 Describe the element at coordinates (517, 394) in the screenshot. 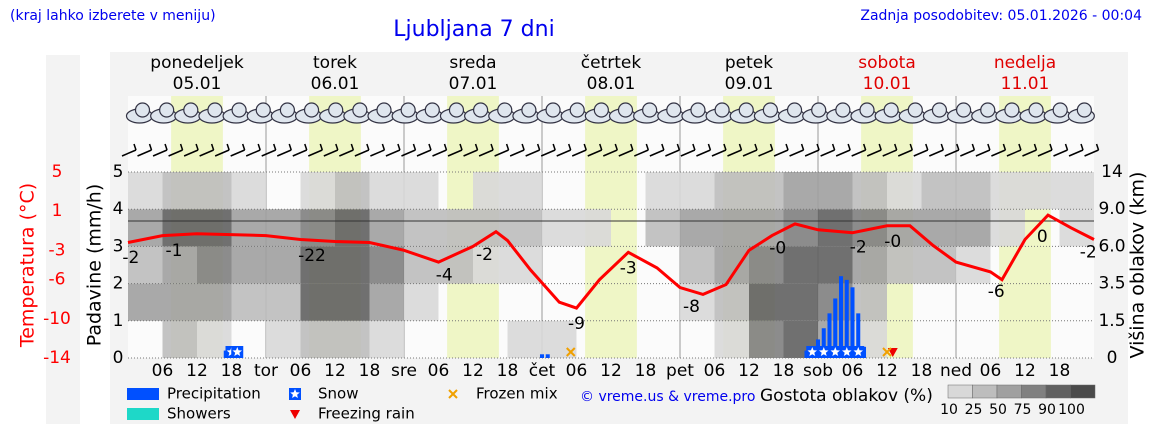

I see `legend-label: Frozen mix` at that location.